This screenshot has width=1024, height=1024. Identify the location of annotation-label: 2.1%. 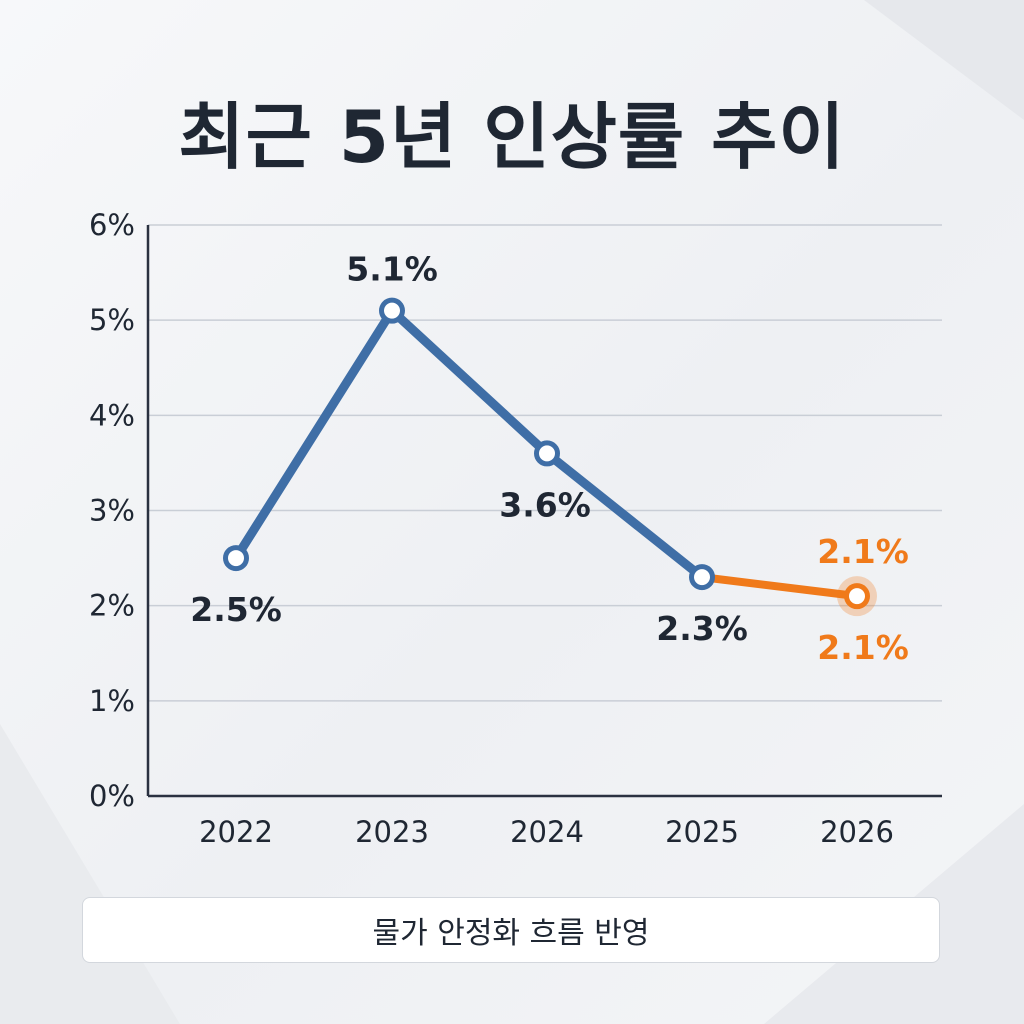
(863, 551).